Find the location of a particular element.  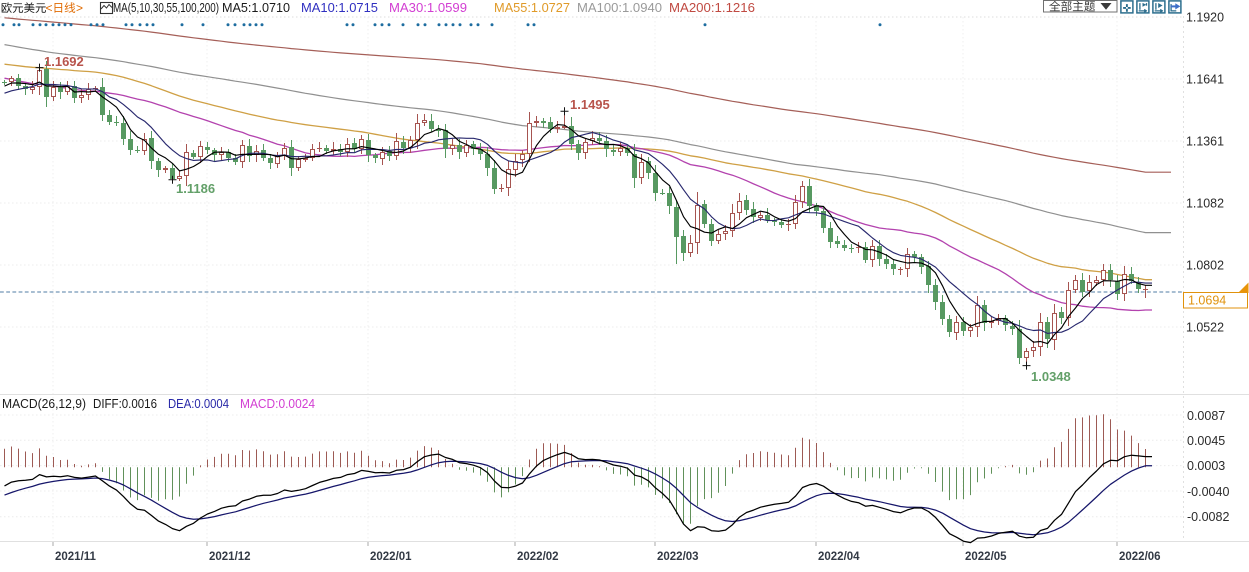

svg-text: MA100:1.0940 is located at coordinates (619, 7).